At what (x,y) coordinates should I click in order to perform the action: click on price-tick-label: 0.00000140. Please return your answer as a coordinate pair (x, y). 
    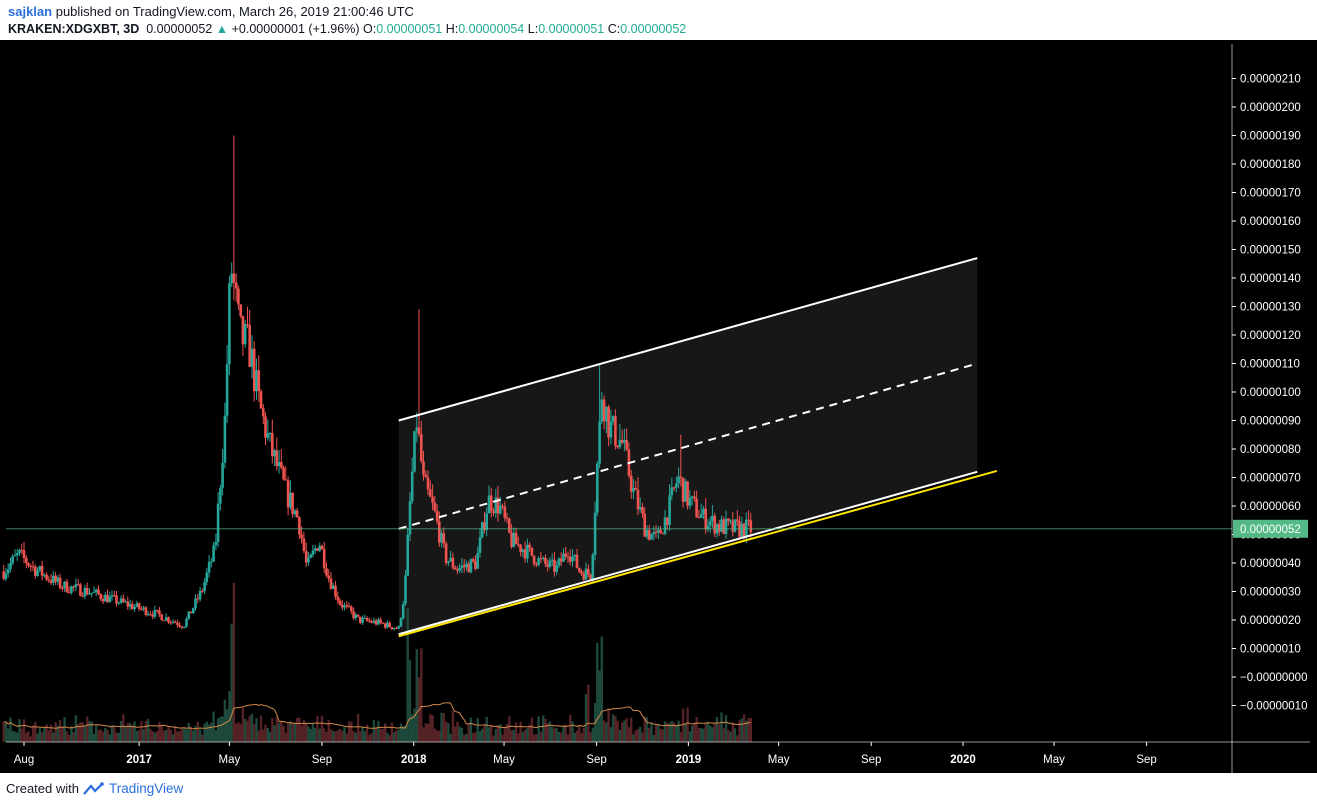
    Looking at the image, I should click on (1270, 279).